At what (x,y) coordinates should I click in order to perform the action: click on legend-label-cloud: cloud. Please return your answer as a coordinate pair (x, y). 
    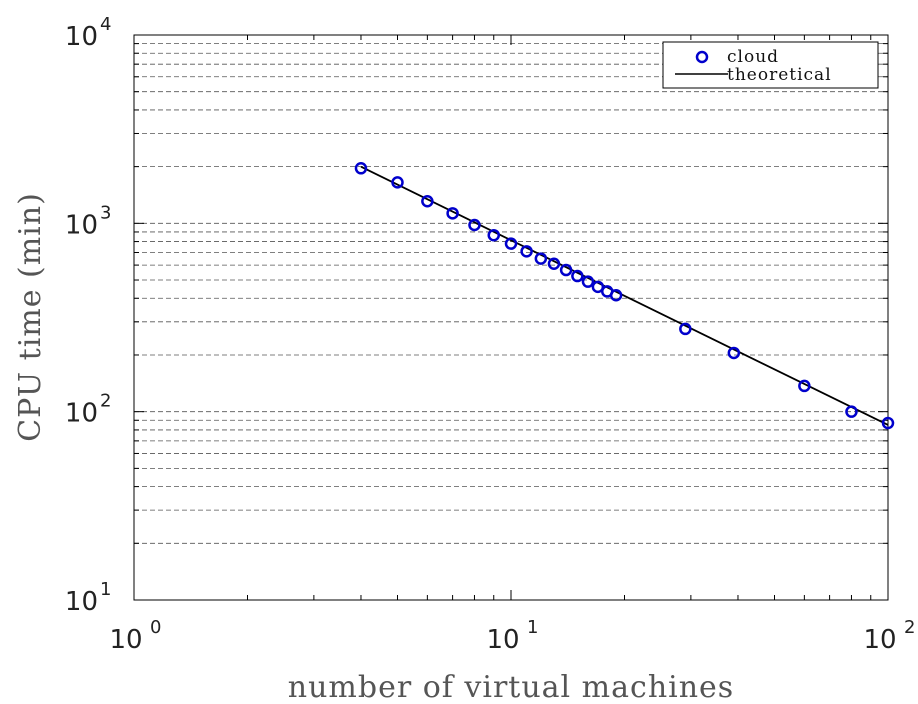
    Looking at the image, I should click on (753, 57).